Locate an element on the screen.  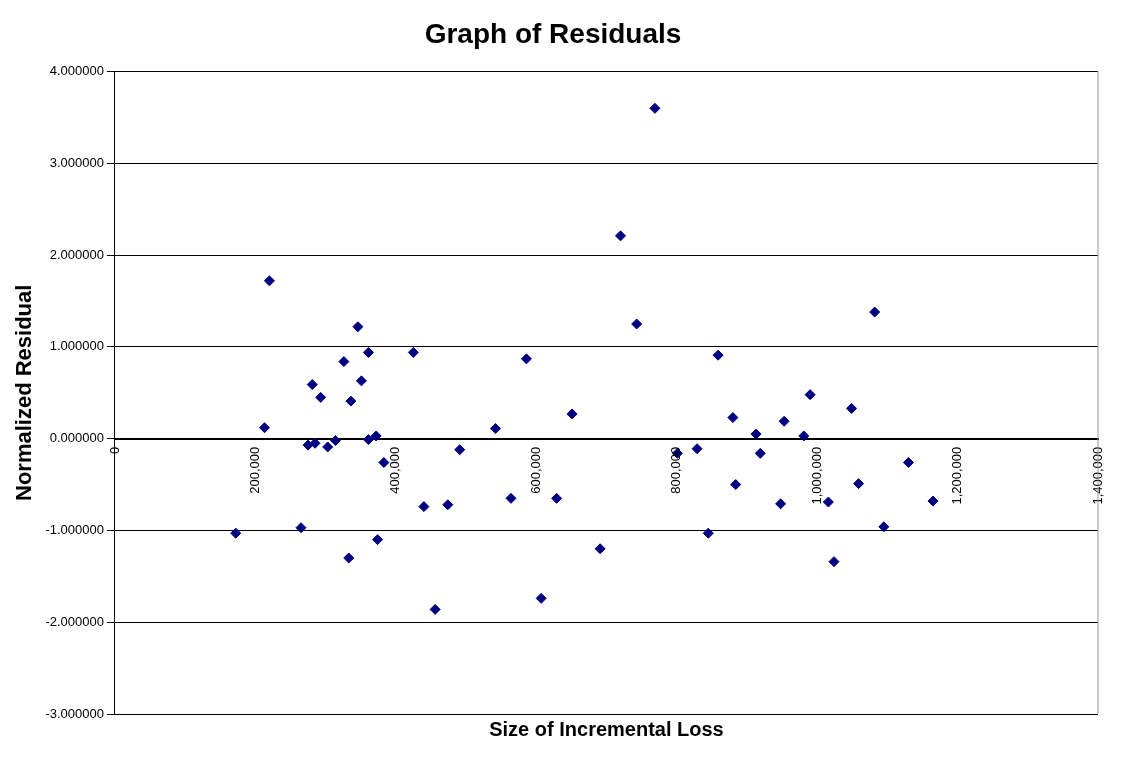
y-tick-label: -3.000000 is located at coordinates (74, 713).